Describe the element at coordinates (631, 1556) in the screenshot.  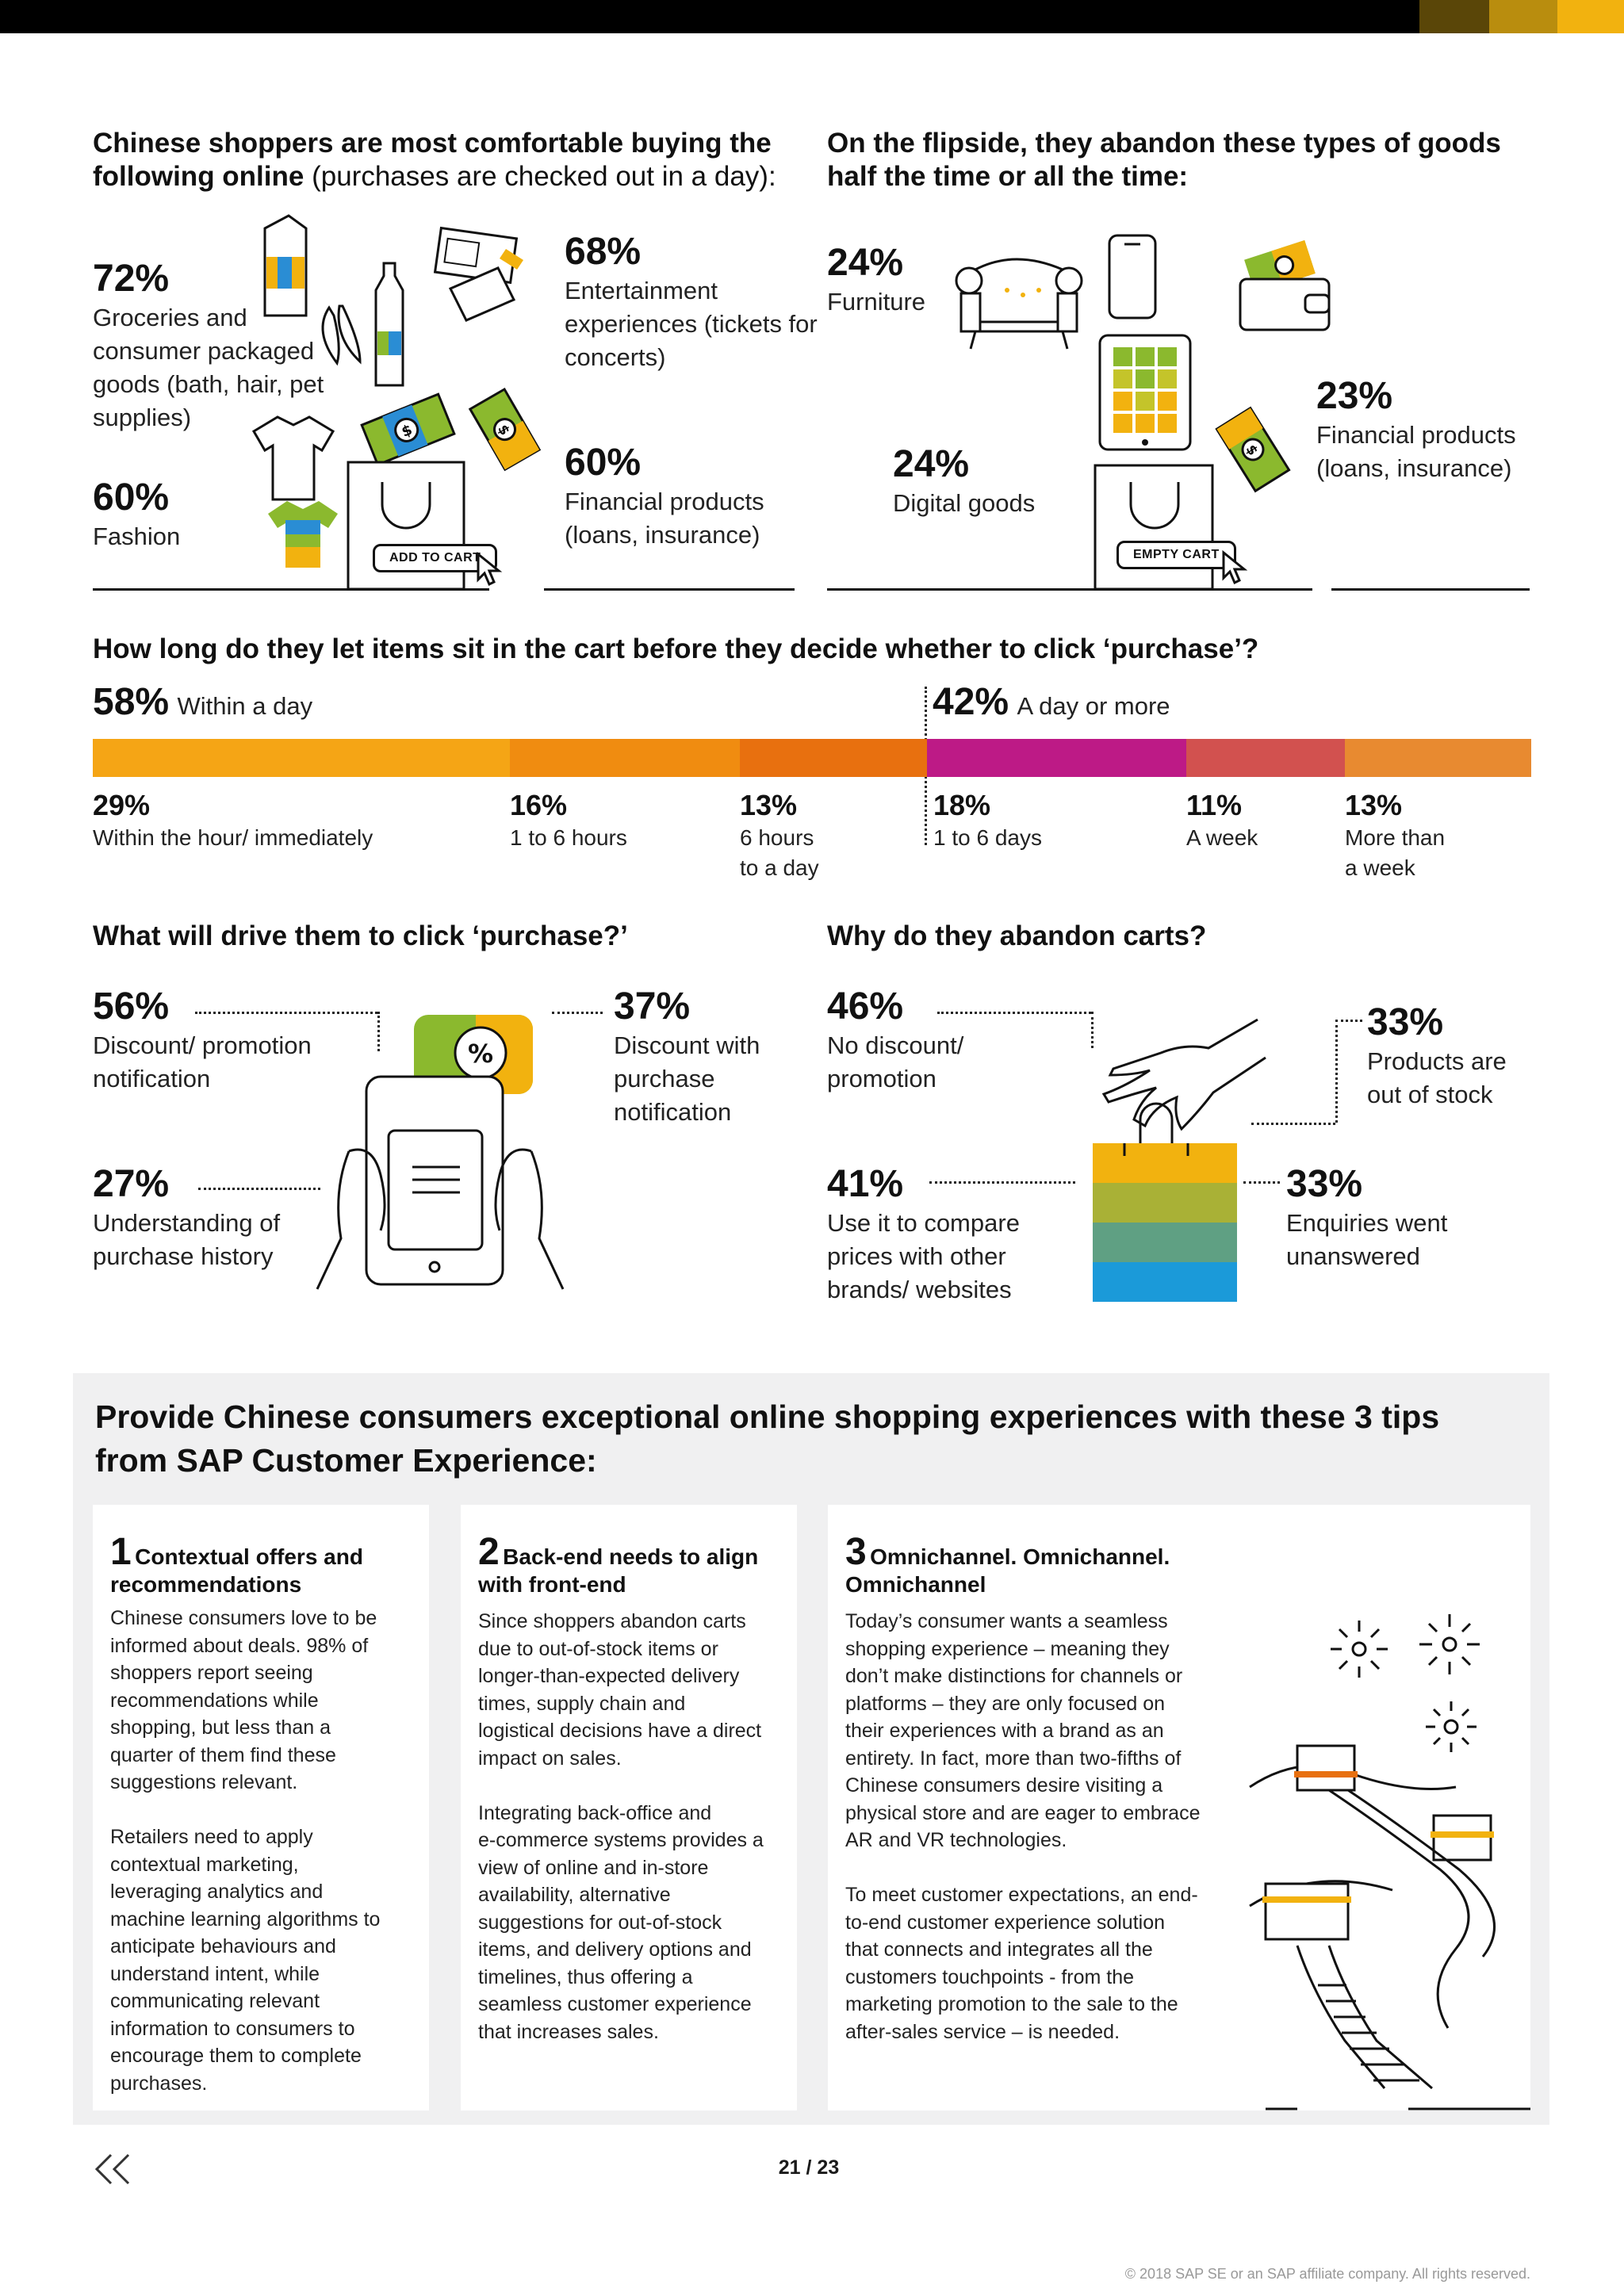
I see `tip-heading-line1: Back-end needs to align` at that location.